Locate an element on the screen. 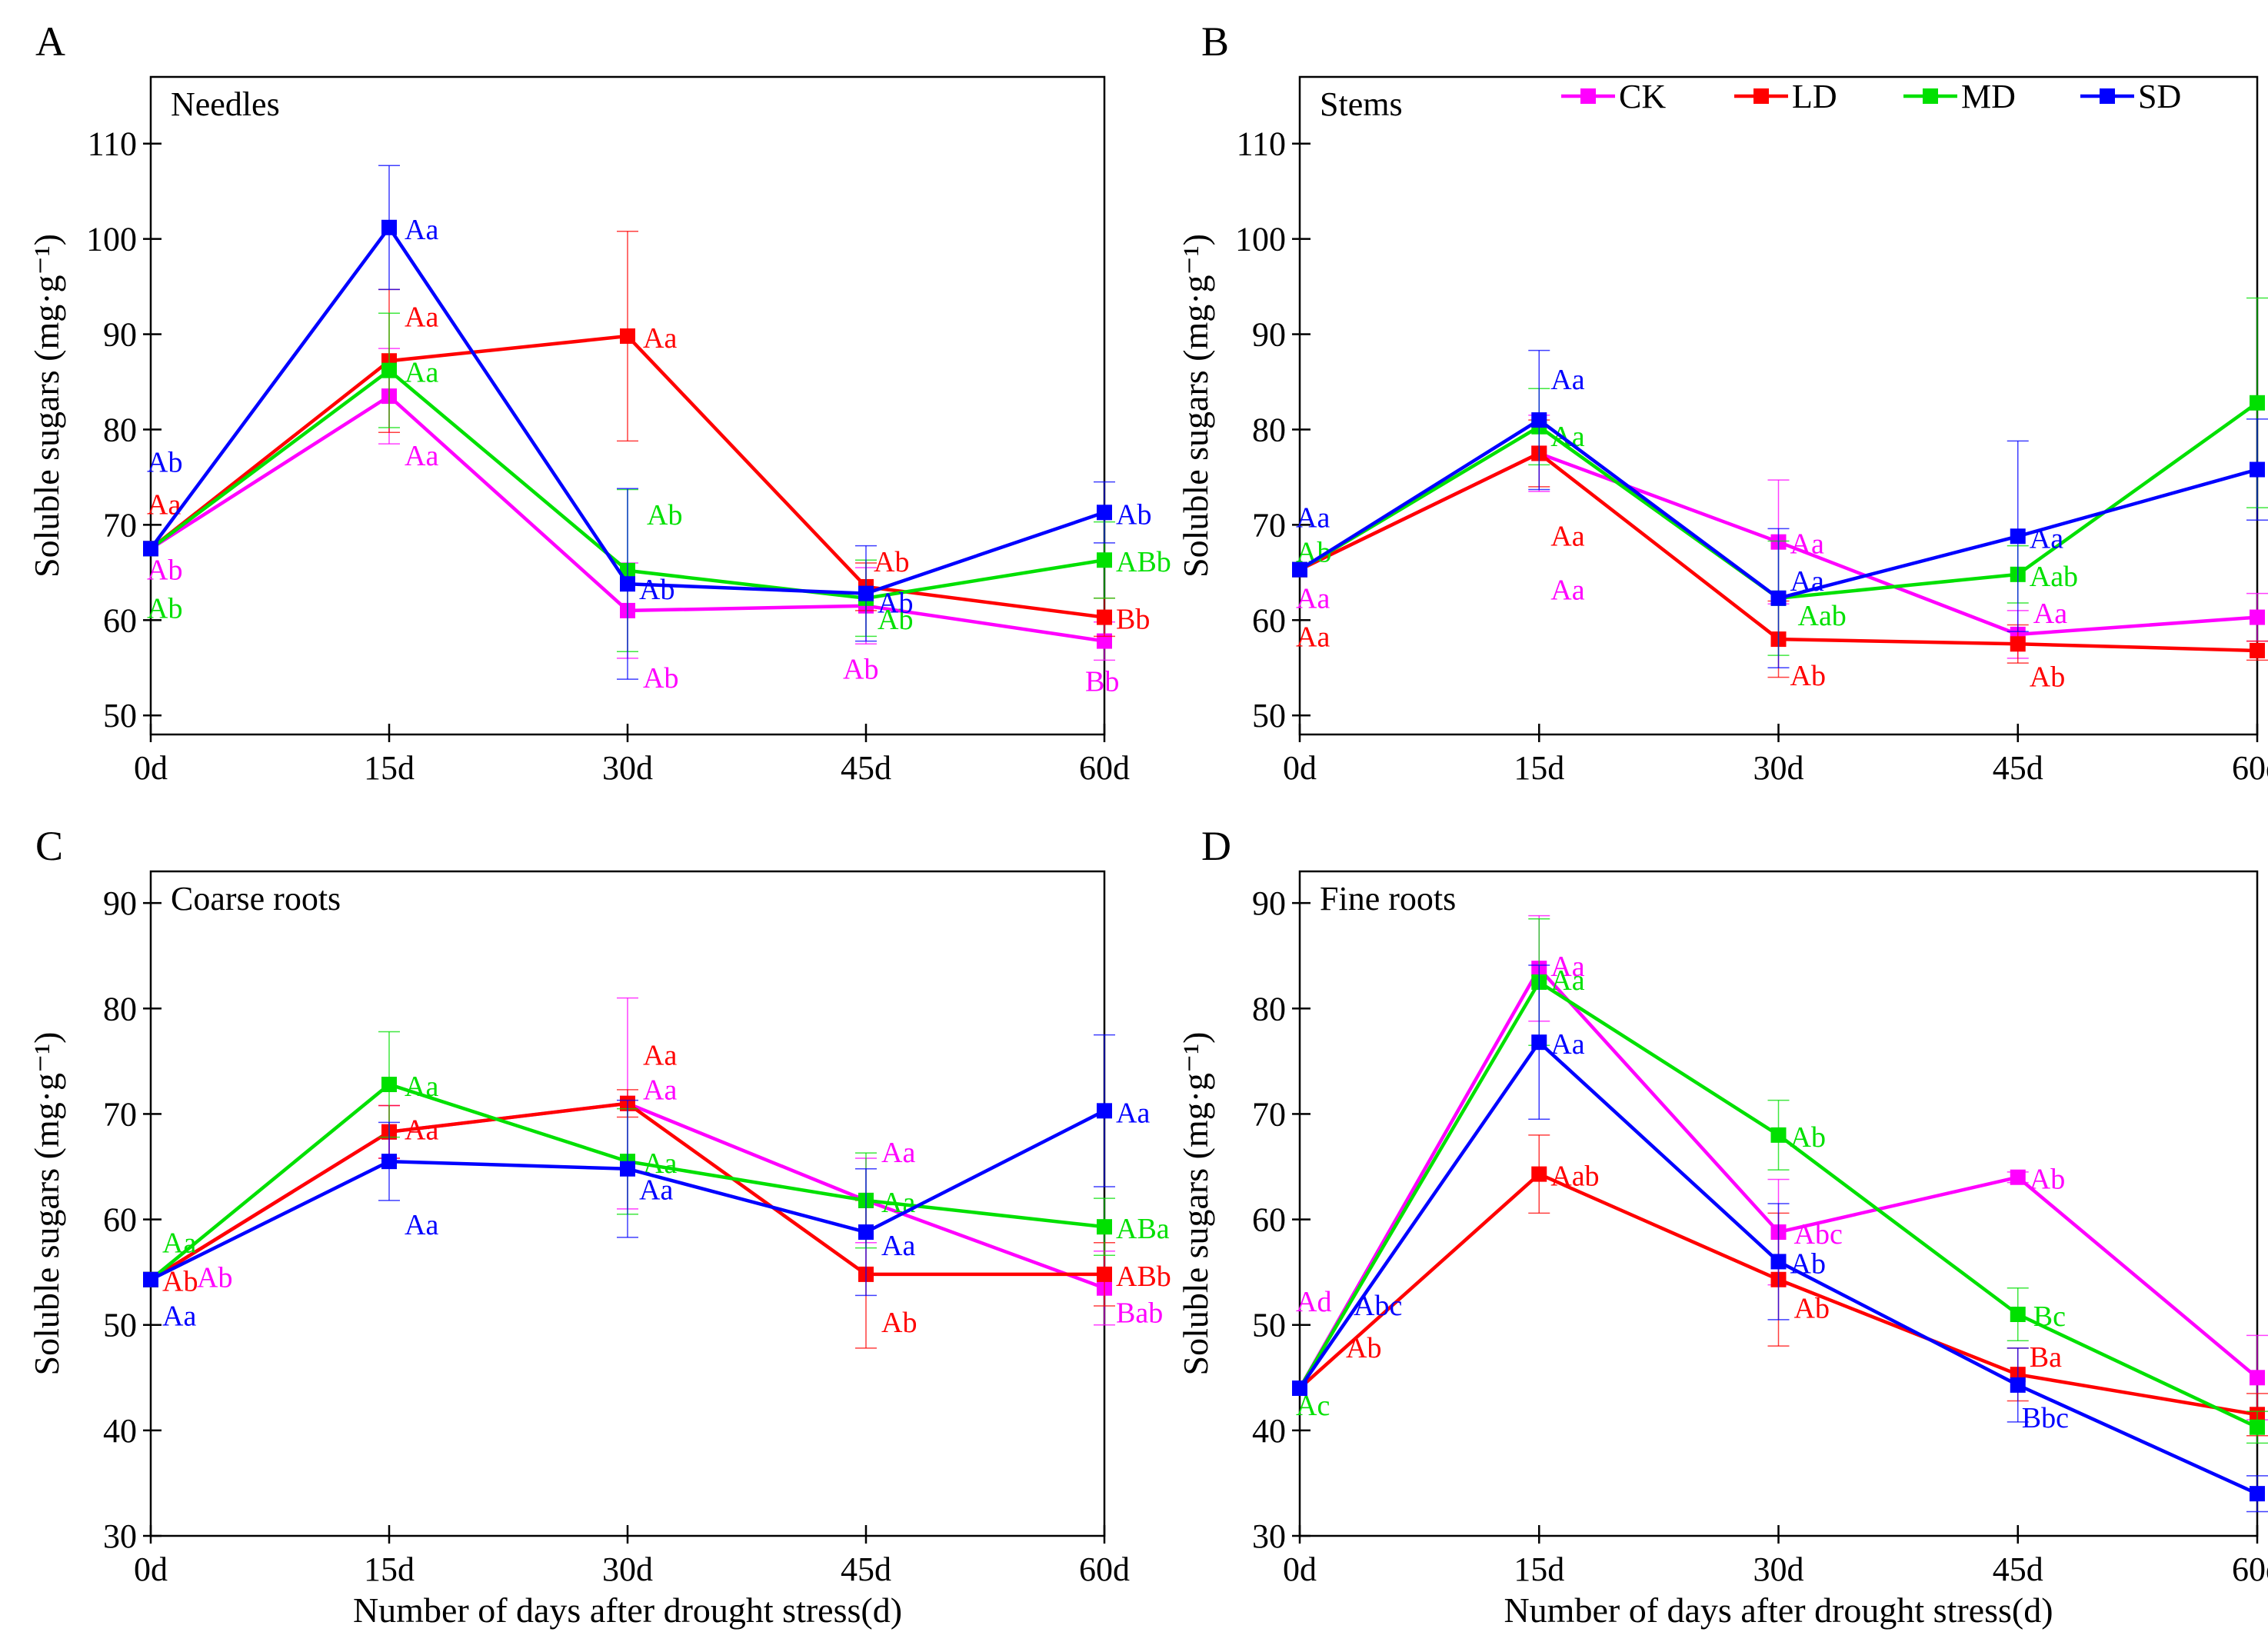 Image resolution: width=2268 pixels, height=1652 pixels. panel-title: Stems is located at coordinates (1361, 104).